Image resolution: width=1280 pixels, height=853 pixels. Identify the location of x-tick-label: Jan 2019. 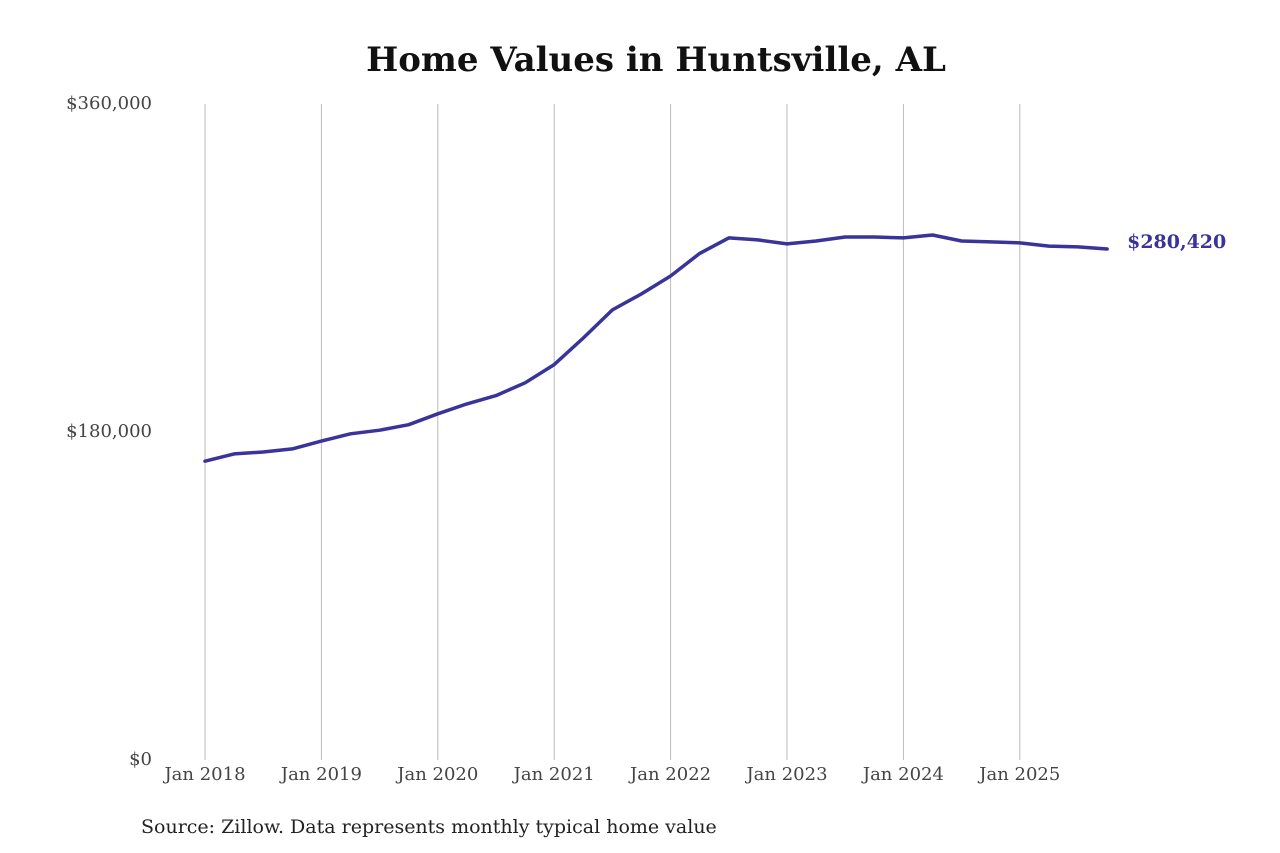
(320, 774).